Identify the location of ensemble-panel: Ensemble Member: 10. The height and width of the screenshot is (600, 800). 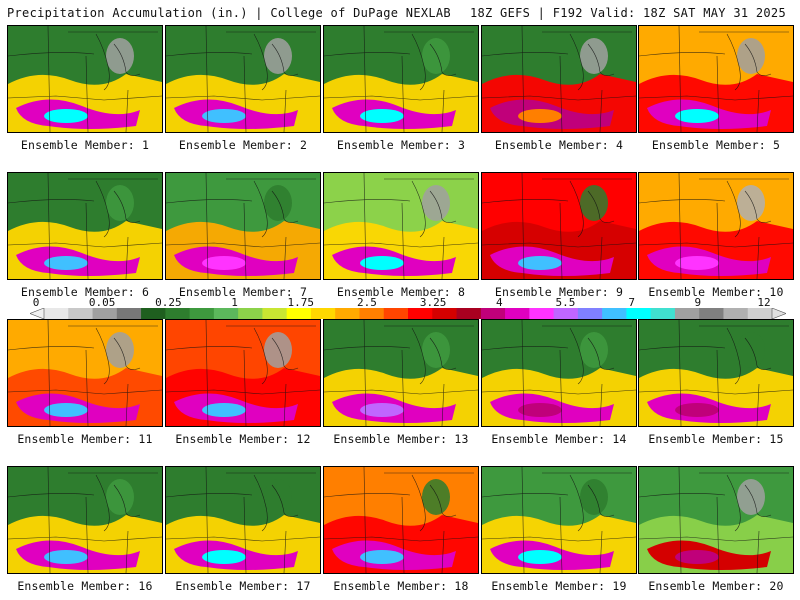
(716, 235).